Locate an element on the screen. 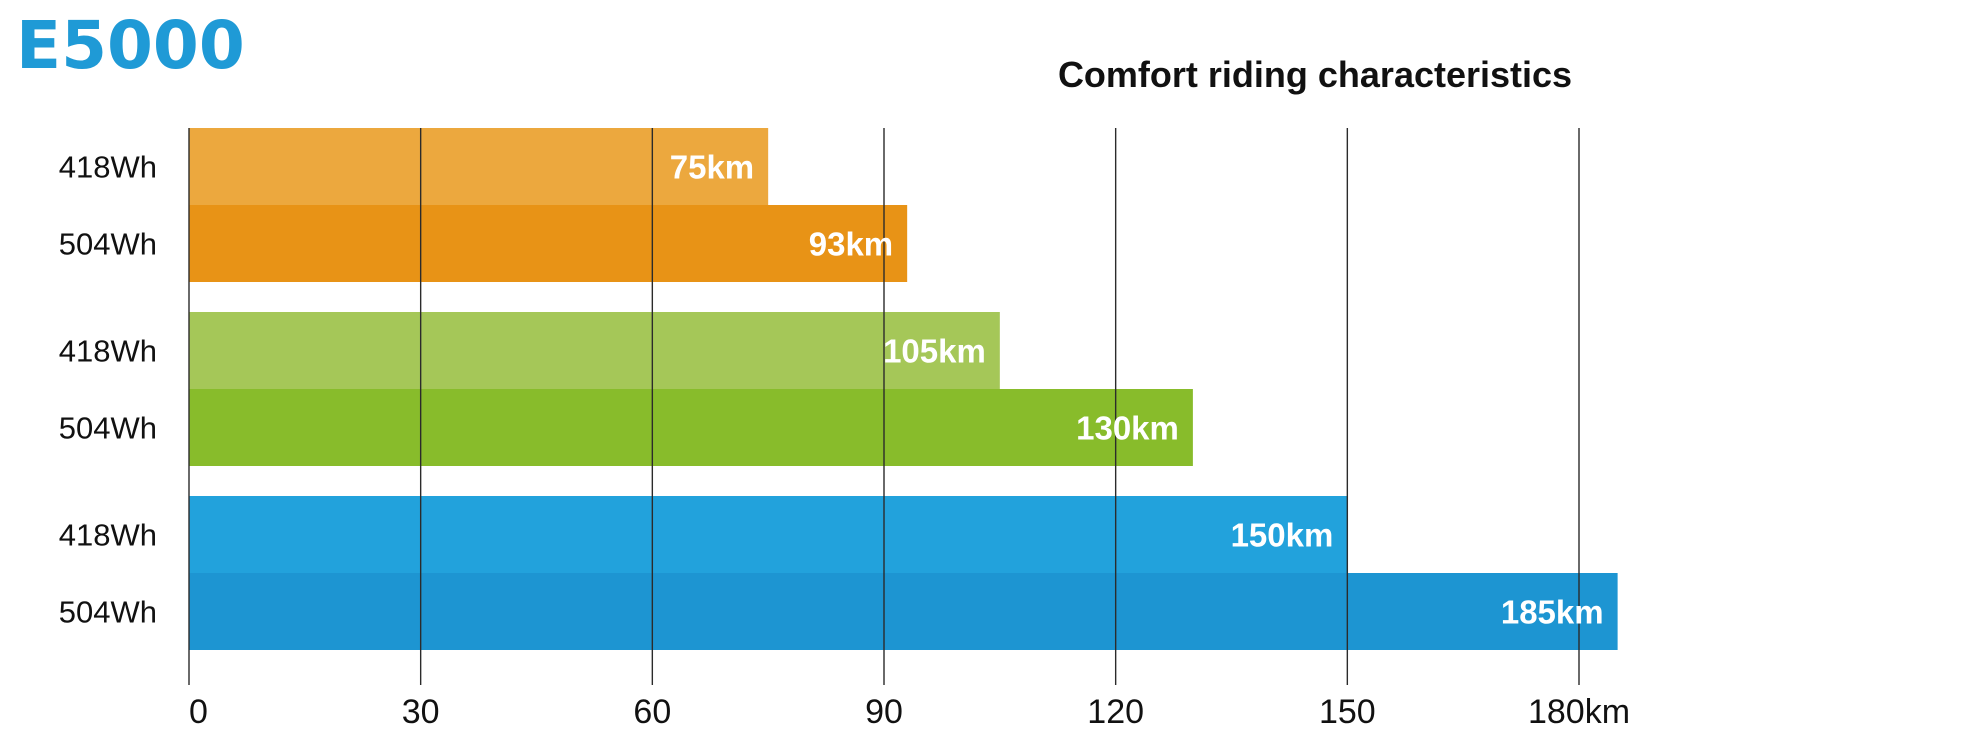  category-labels: 418Wh 504Wh 418Wh 504Wh 418Wh 504Wh is located at coordinates (108, 390).